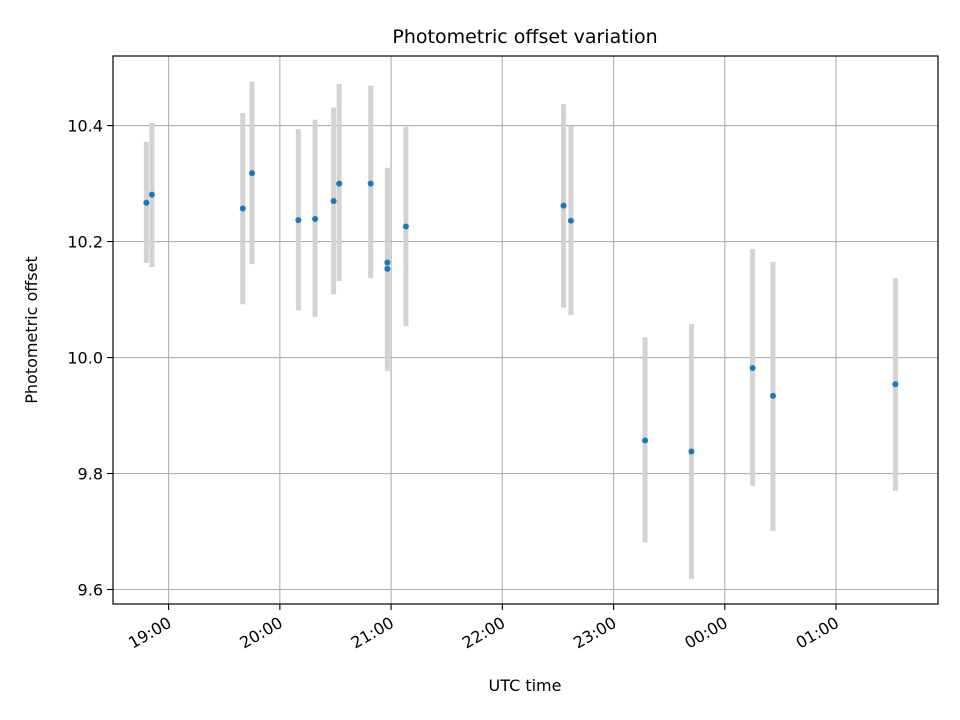  I want to click on y-tick-label: 10.4, so click(85, 126).